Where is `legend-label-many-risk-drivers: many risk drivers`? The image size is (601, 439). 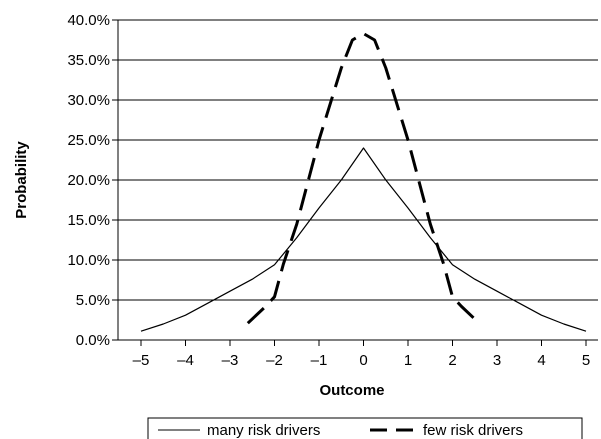 legend-label-many-risk-drivers: many risk drivers is located at coordinates (263, 430).